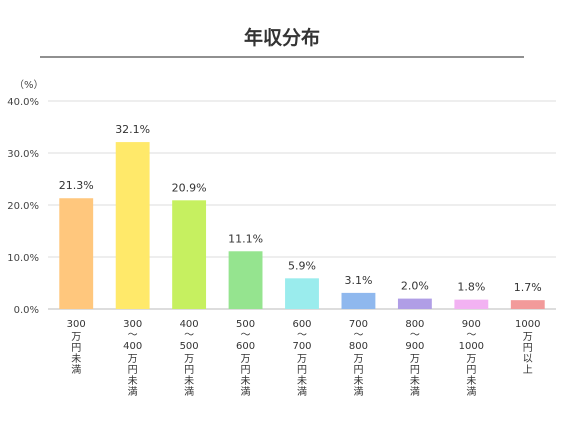  What do you see at coordinates (23, 102) in the screenshot?
I see `y-tick-label: 40.0%` at bounding box center [23, 102].